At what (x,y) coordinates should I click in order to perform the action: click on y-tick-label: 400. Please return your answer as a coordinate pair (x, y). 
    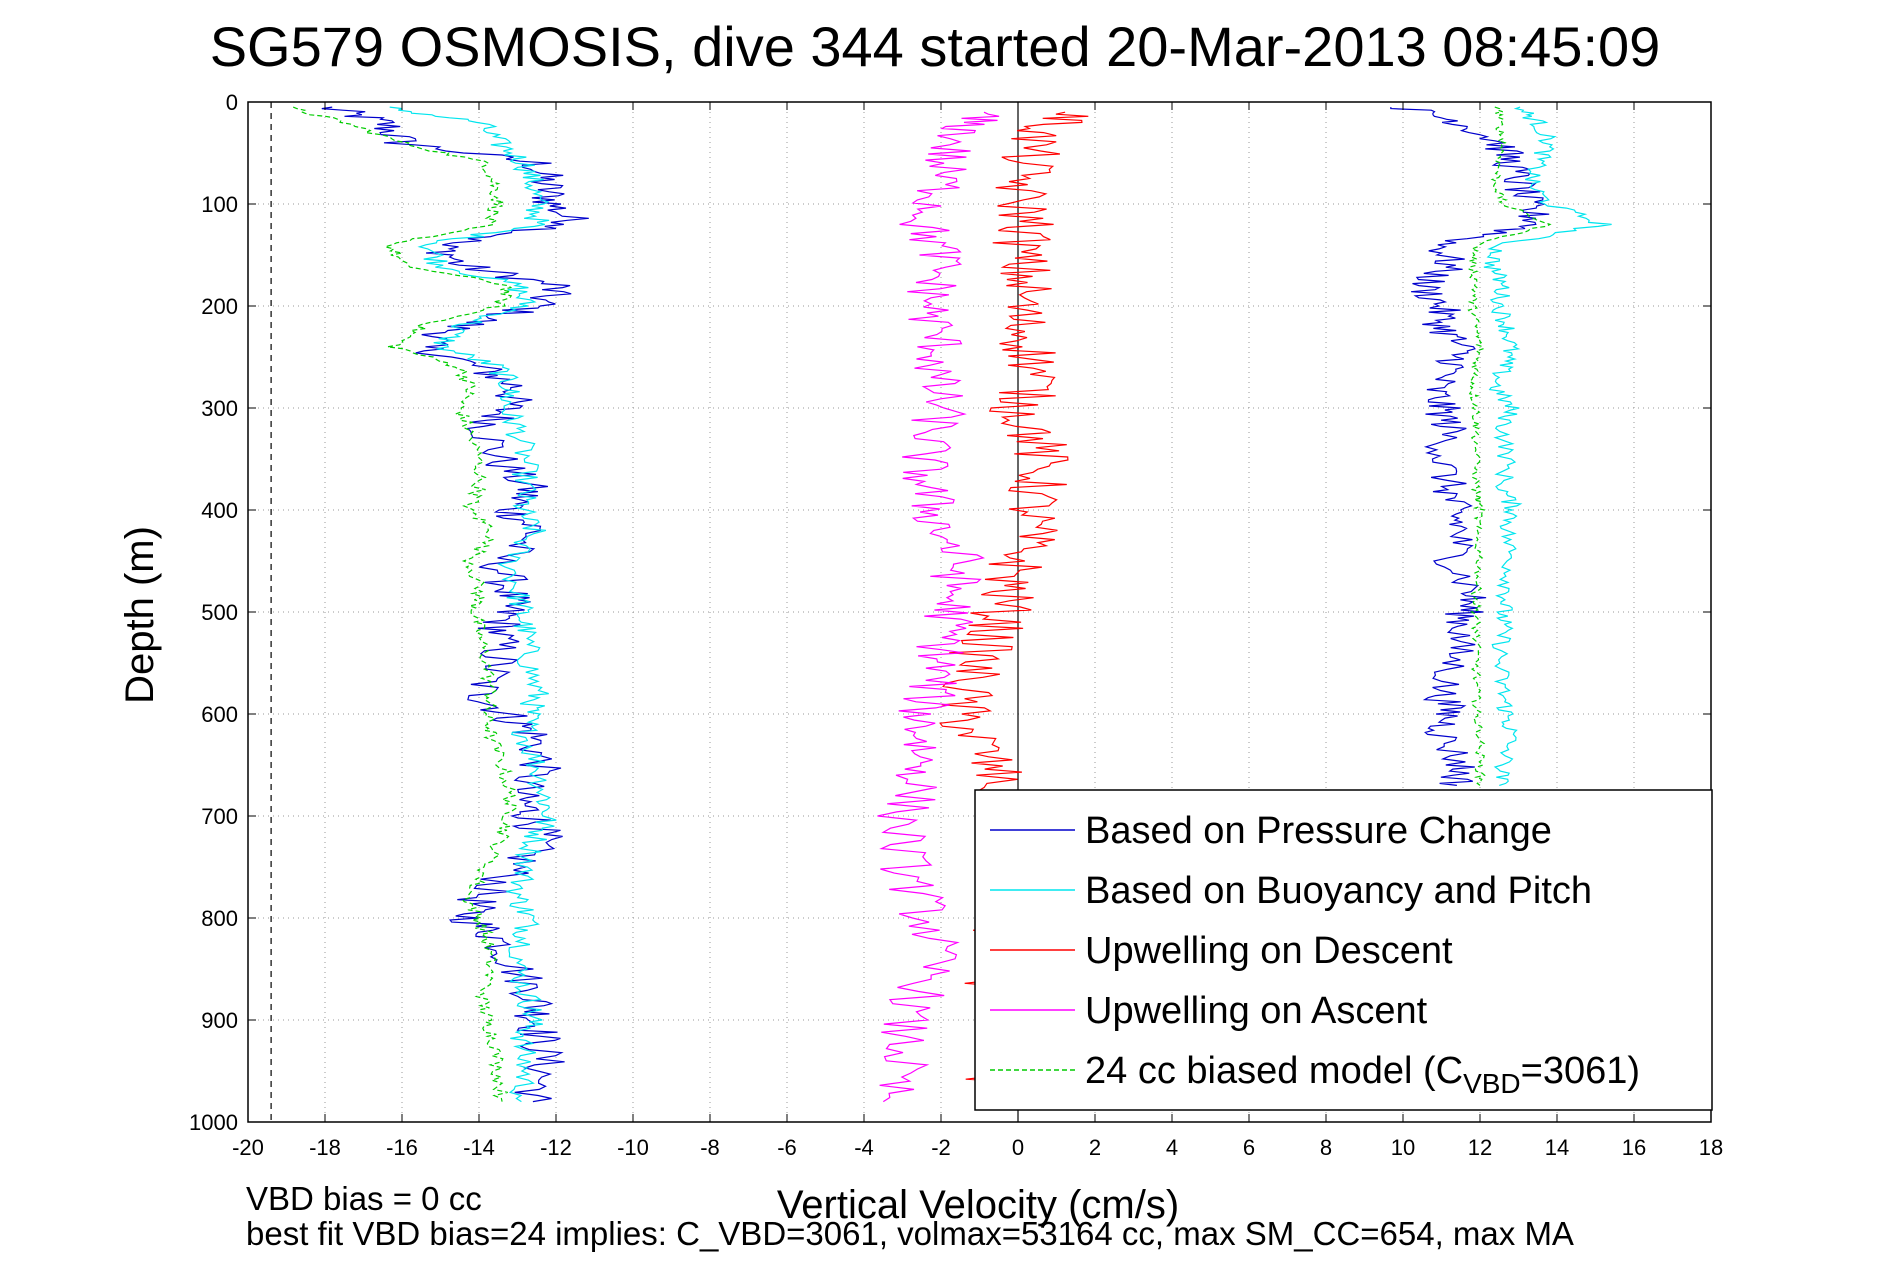
    Looking at the image, I should click on (219, 510).